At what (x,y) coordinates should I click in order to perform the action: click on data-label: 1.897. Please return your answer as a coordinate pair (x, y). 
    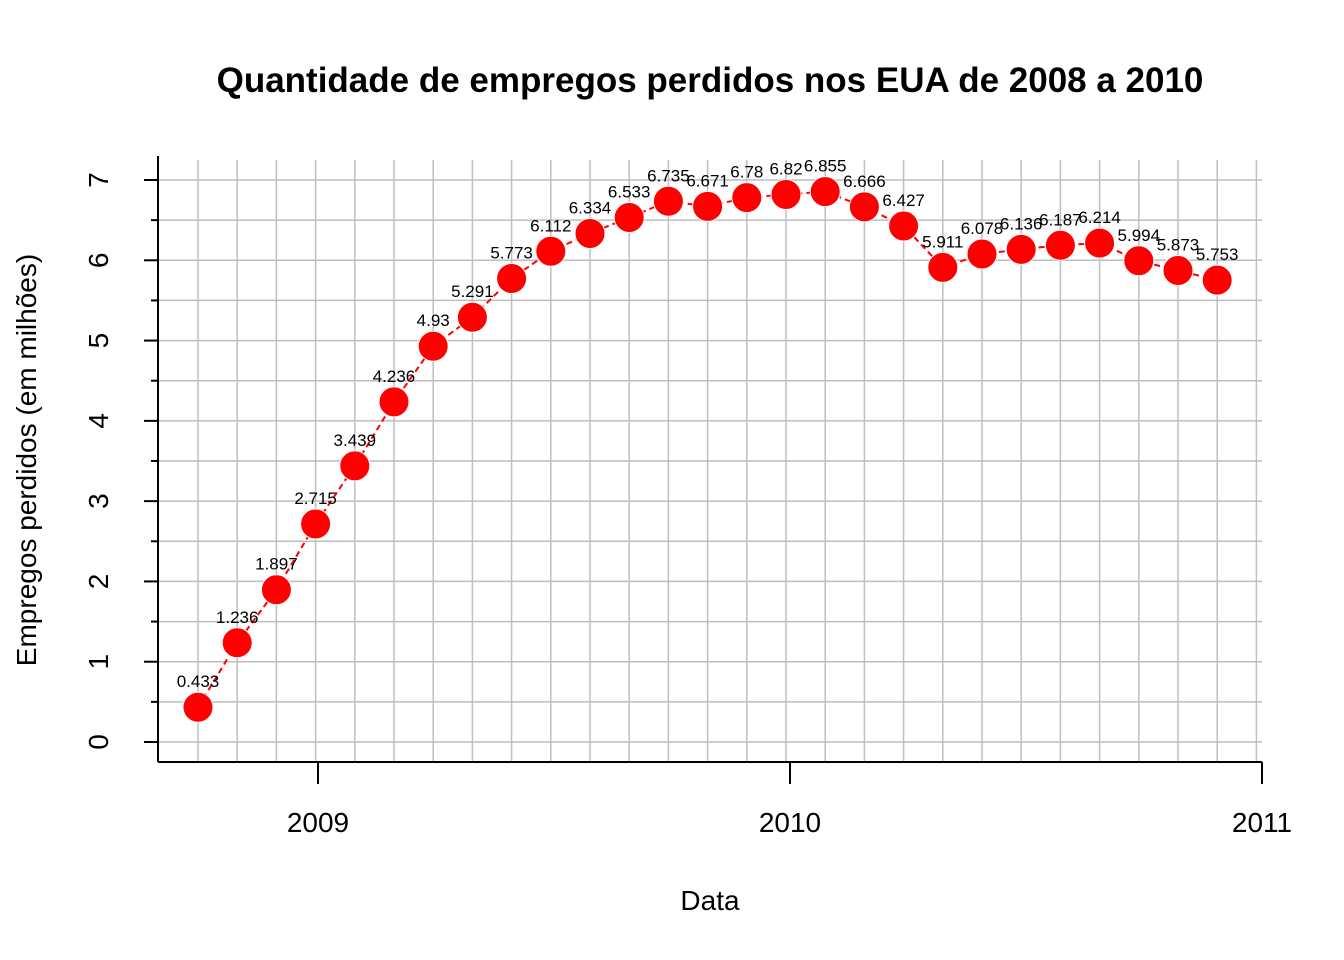
    Looking at the image, I should click on (276, 564).